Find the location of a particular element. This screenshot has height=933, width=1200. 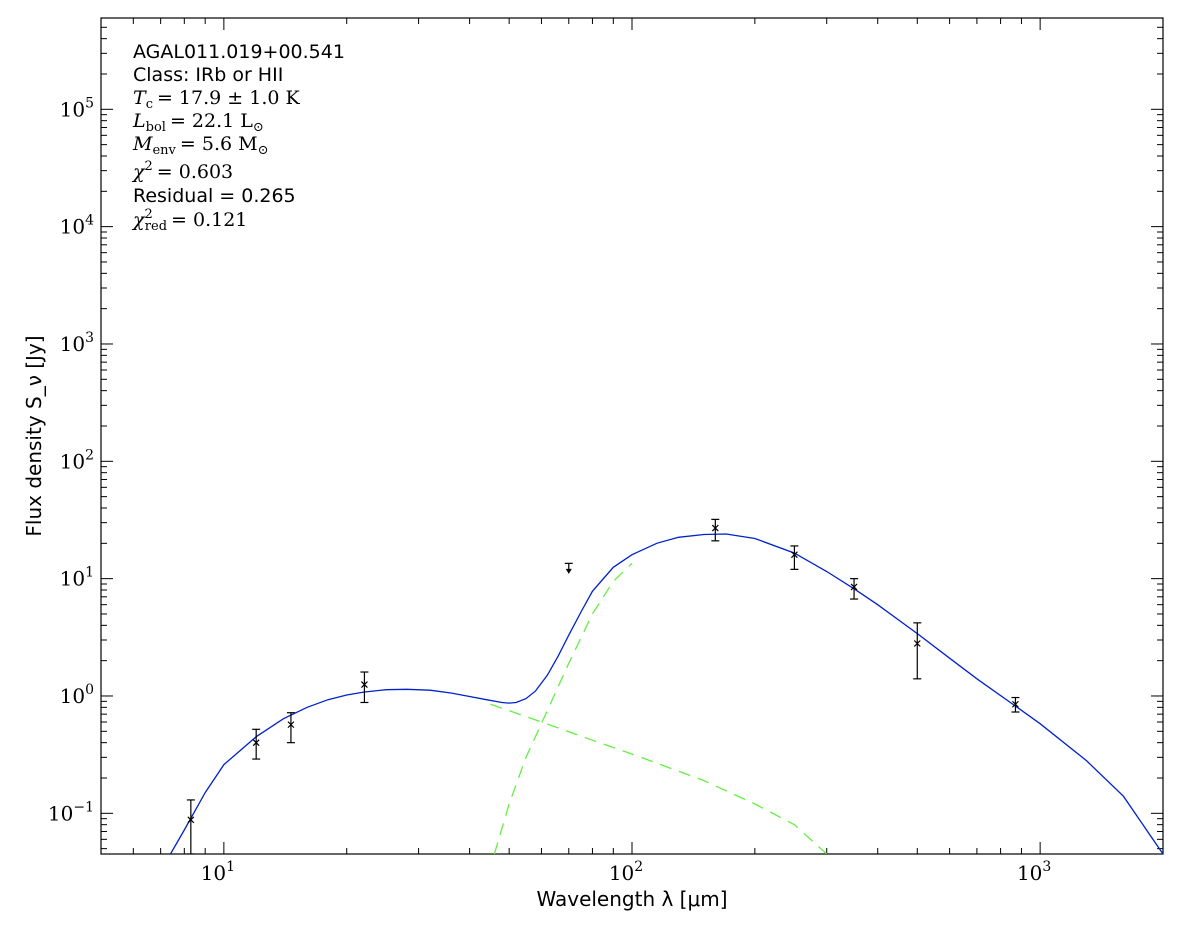

menv-line: Menv = 5.6 M⊙ is located at coordinates (200, 145).